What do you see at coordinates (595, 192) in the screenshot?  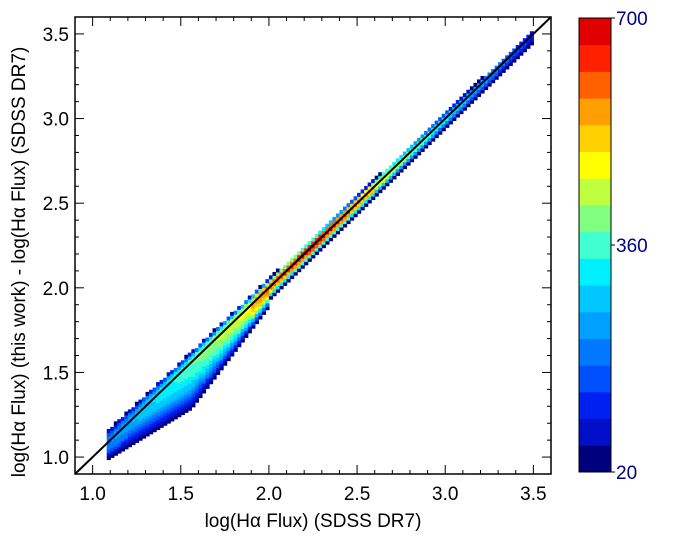 I see `colorbar-segment` at bounding box center [595, 192].